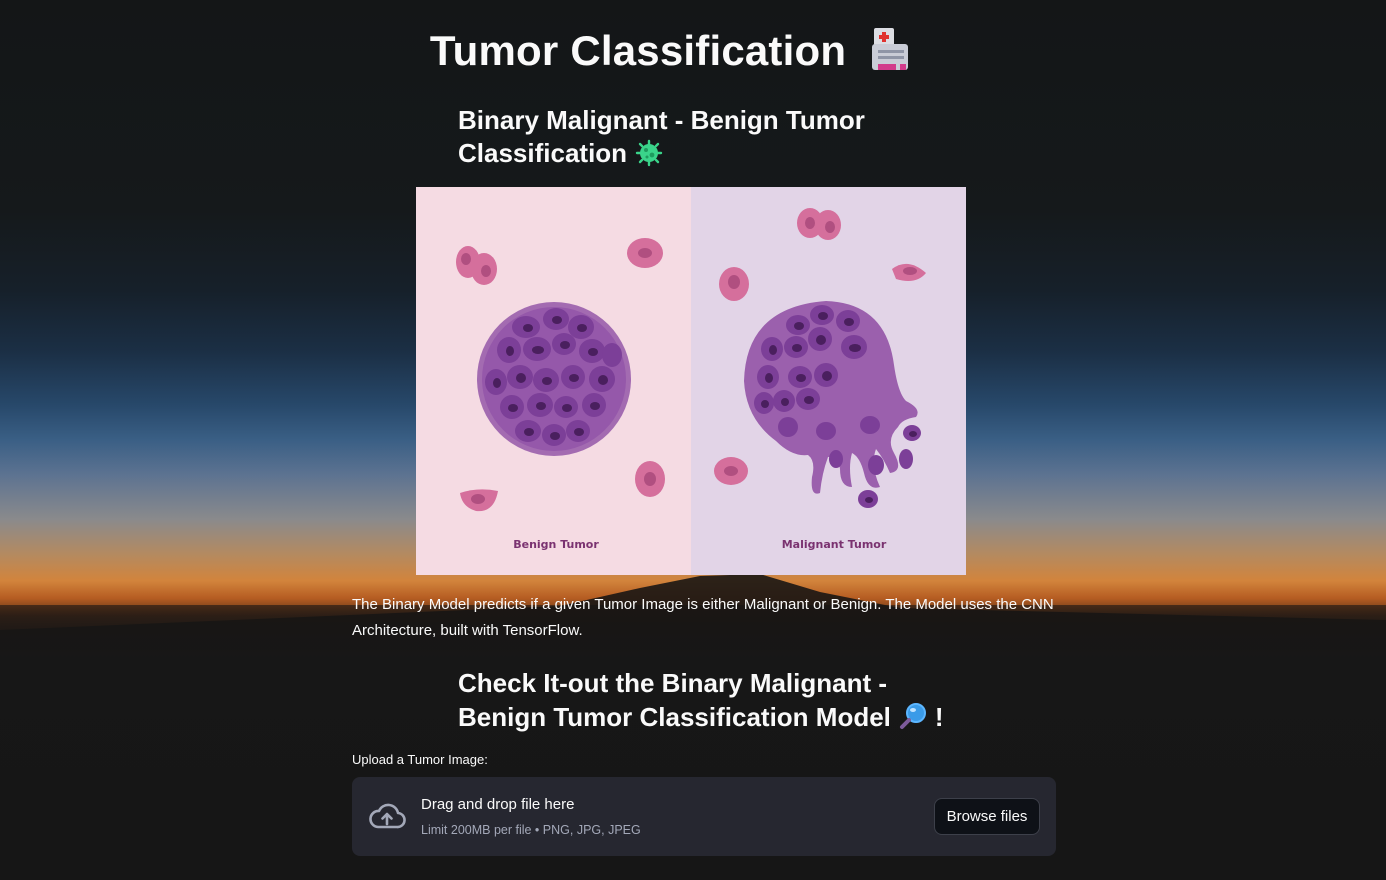 The image size is (1386, 880). Describe the element at coordinates (498, 804) in the screenshot. I see `dropzone-instructions: Drag and drop file here` at that location.